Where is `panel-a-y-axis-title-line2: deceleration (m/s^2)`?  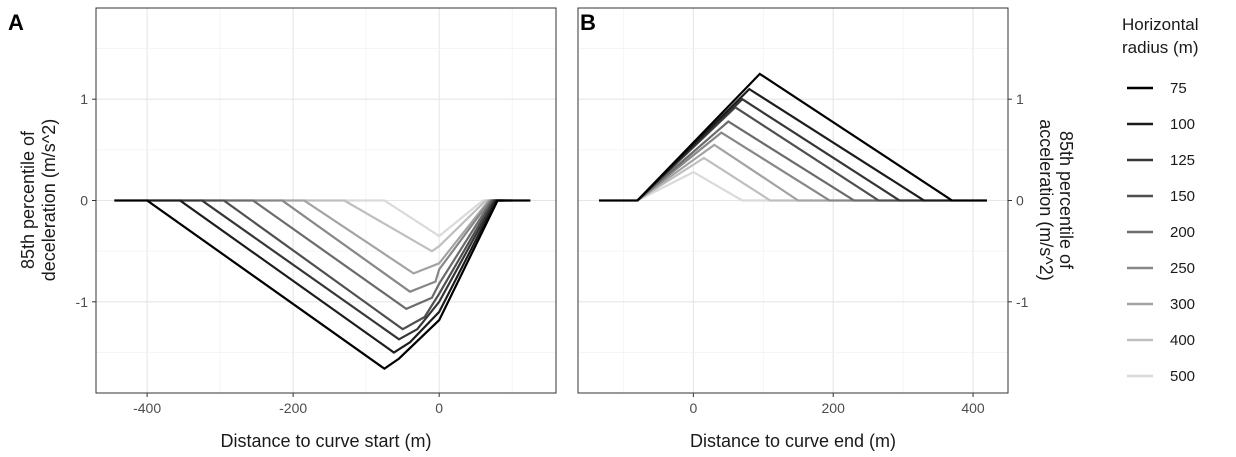
panel-a-y-axis-title-line2: deceleration (m/s^2) is located at coordinates (49, 200).